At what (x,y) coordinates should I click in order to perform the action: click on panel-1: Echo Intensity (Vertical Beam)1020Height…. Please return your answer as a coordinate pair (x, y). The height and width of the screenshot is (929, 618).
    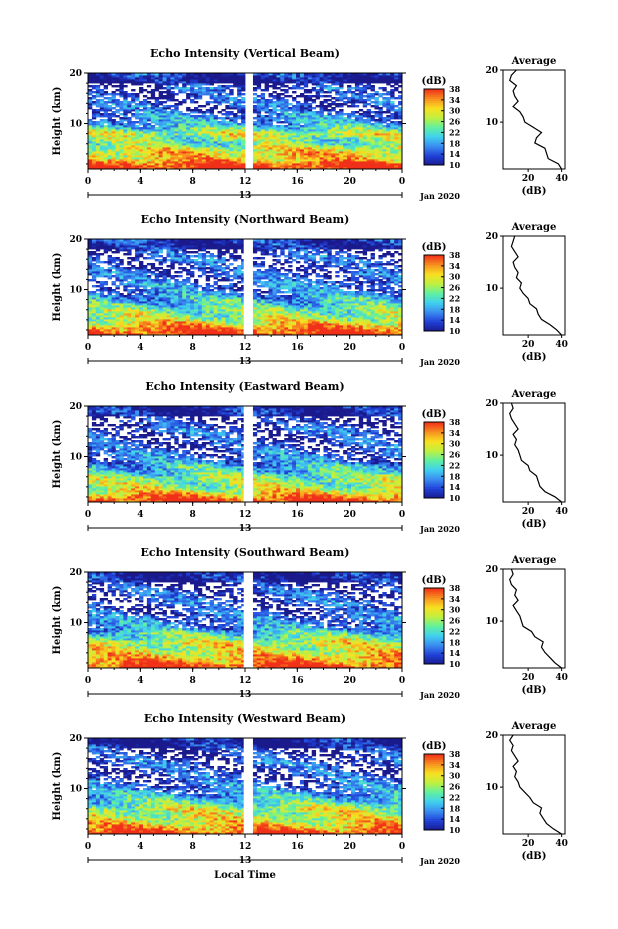
    Looking at the image, I should click on (310, 124).